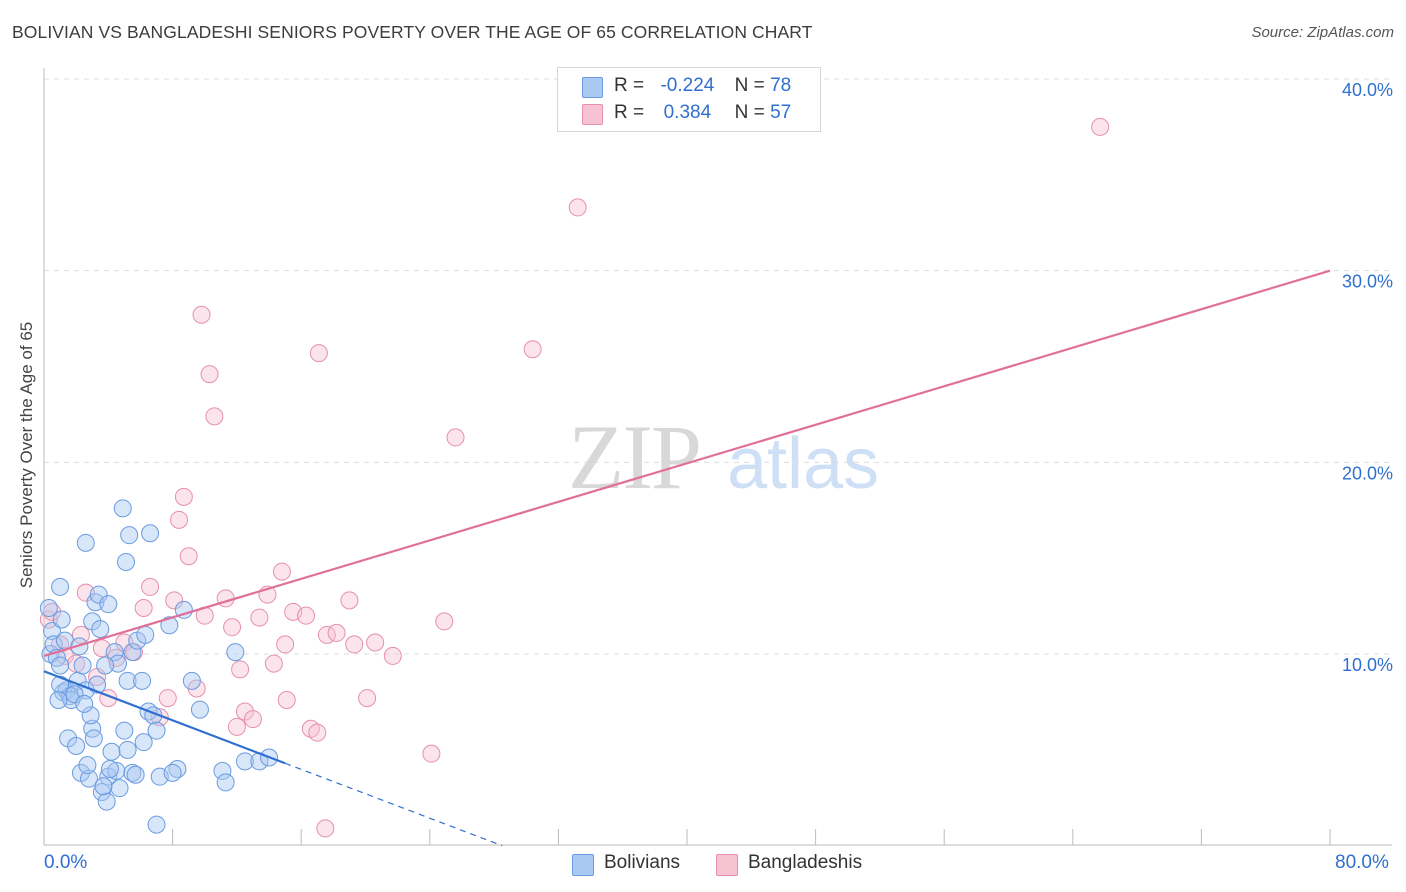  I want to click on y-axis-label: Seniors Poverty Over the Age of 65, so click(26, 455).